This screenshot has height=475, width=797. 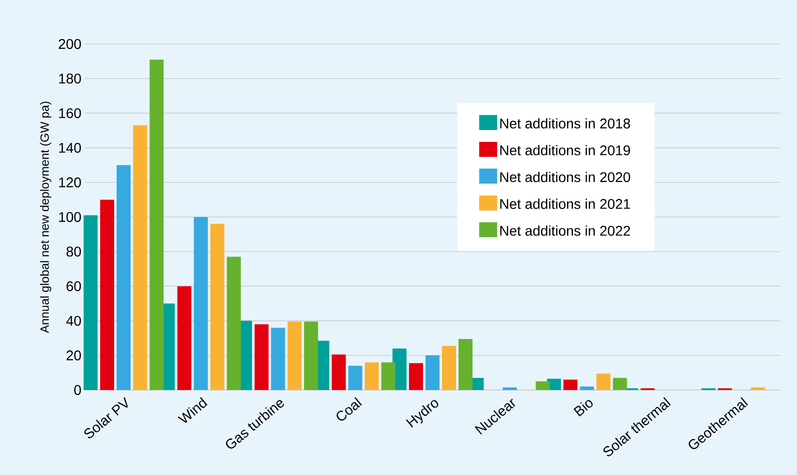 What do you see at coordinates (70, 182) in the screenshot?
I see `y-tick-label: 120` at bounding box center [70, 182].